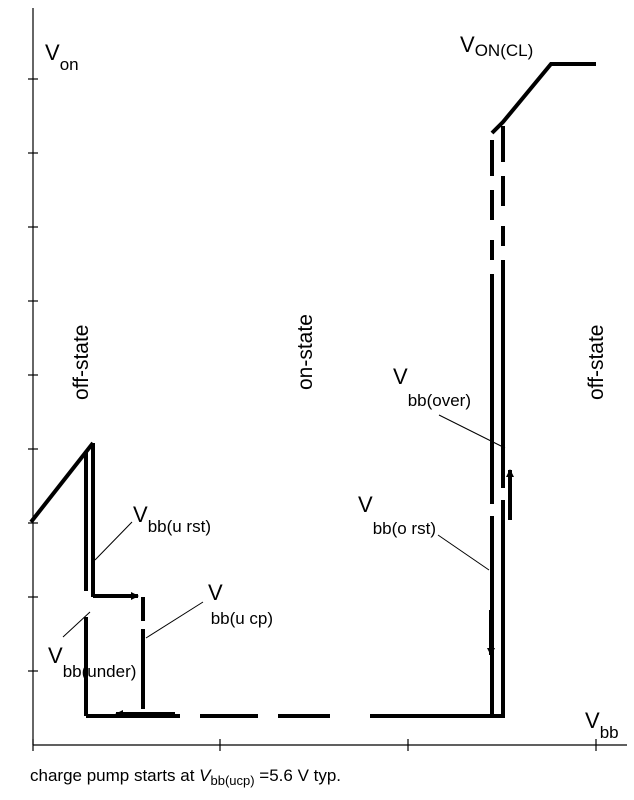 The height and width of the screenshot is (800, 634). Describe the element at coordinates (305, 352) in the screenshot. I see `state-label-middle: on-state` at that location.